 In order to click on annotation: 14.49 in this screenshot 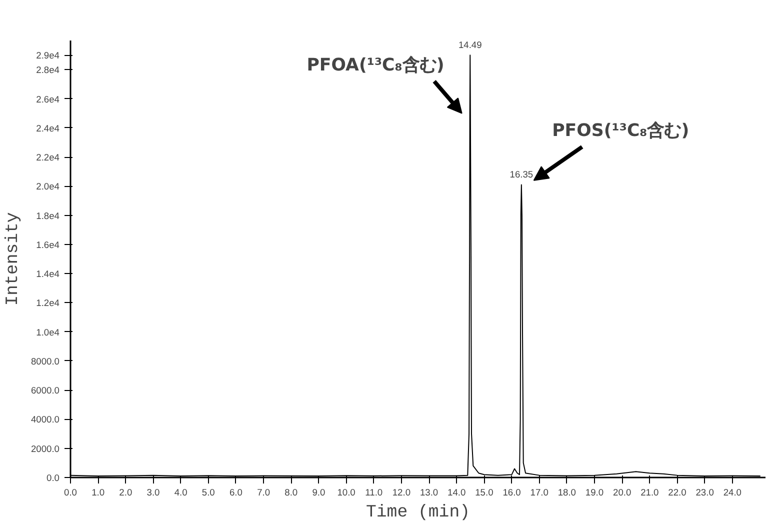, I will do `click(470, 45)`.